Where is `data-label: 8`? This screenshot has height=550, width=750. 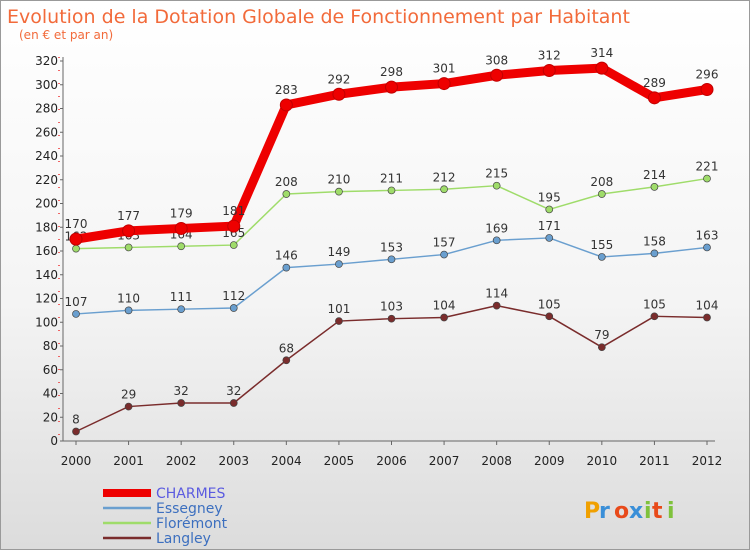
data-label: 8 is located at coordinates (76, 420).